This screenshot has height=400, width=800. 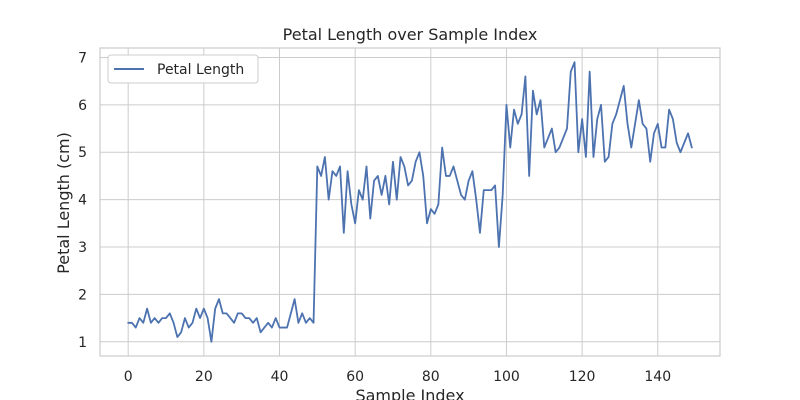 I want to click on x-tick-label-0: 0, so click(x=128, y=377).